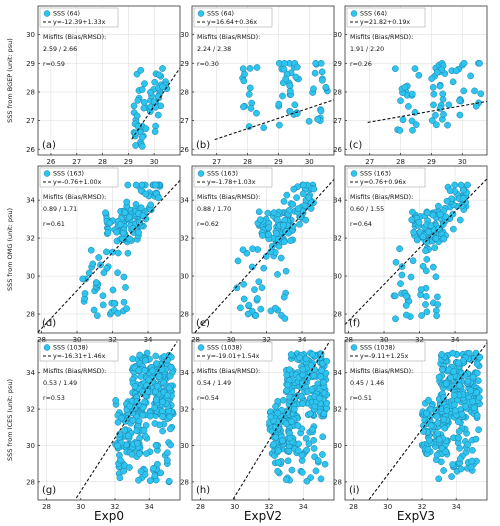 The image size is (500, 526). I want to click on misfit-value: 1.91 / 2.20, so click(367, 49).